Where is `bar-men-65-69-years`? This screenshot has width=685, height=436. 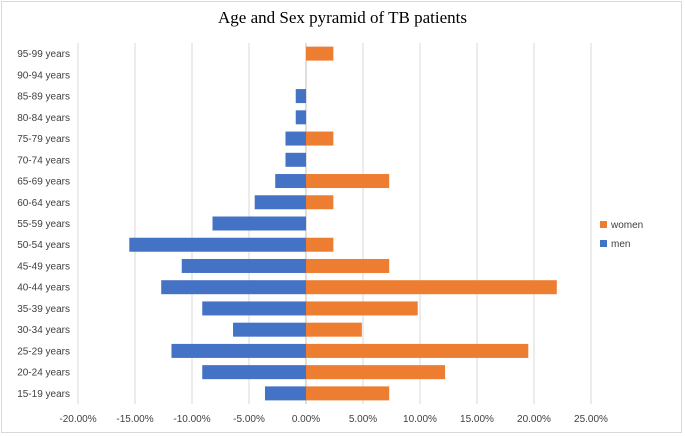
bar-men-65-69-years is located at coordinates (290, 181).